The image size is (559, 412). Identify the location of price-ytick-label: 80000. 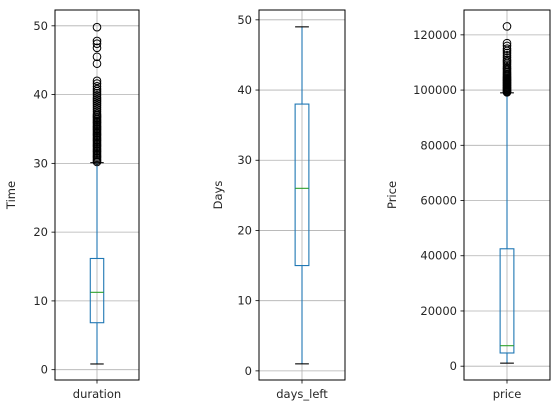
(438, 145).